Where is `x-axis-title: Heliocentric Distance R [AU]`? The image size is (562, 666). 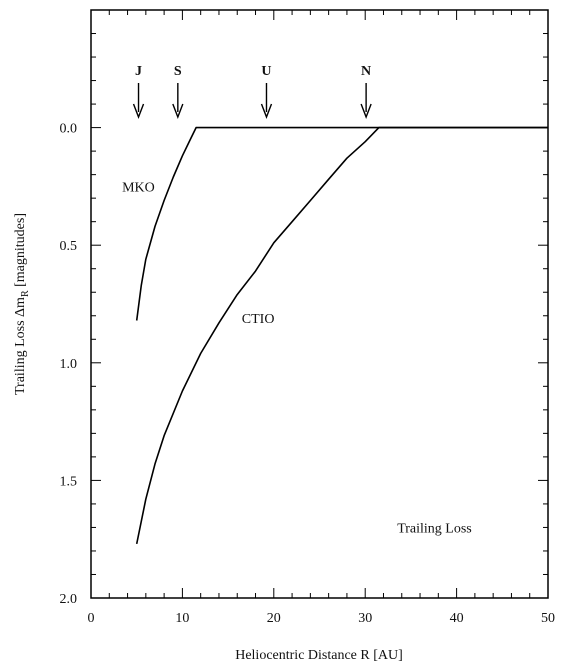 x-axis-title: Heliocentric Distance R [AU] is located at coordinates (319, 655).